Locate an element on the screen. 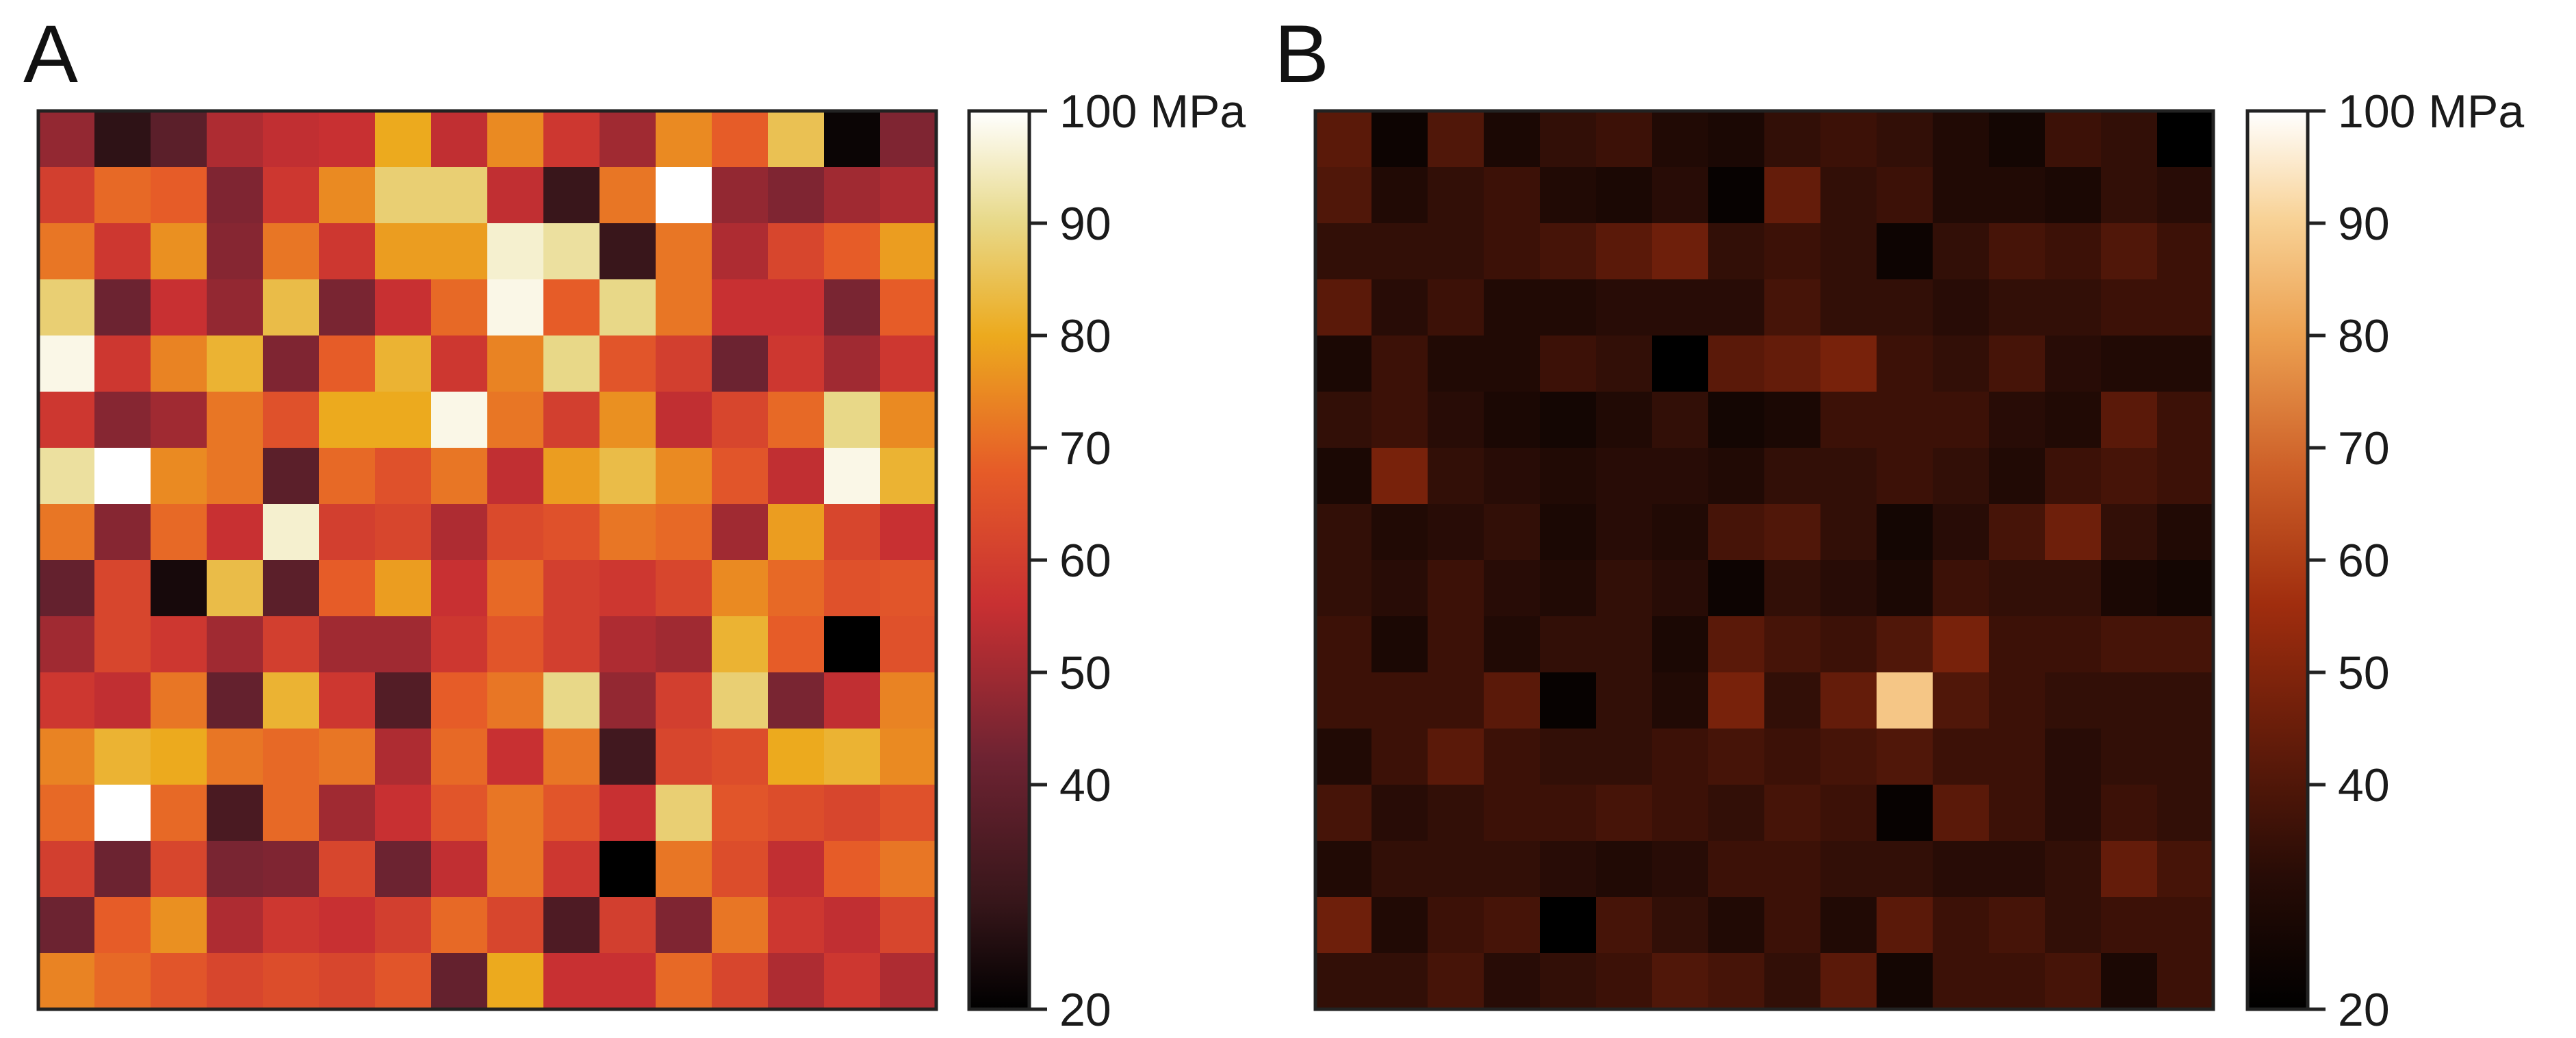 This screenshot has width=2576, height=1038. panel-b-letter: B is located at coordinates (1301, 54).